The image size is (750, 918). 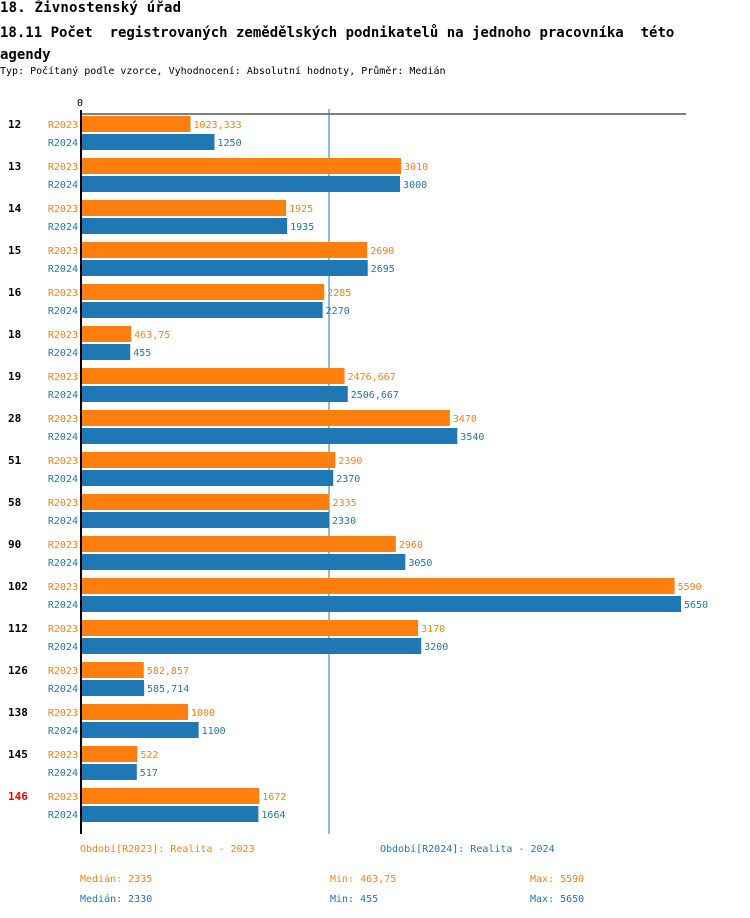 What do you see at coordinates (14, 250) in the screenshot?
I see `category-label: 15` at bounding box center [14, 250].